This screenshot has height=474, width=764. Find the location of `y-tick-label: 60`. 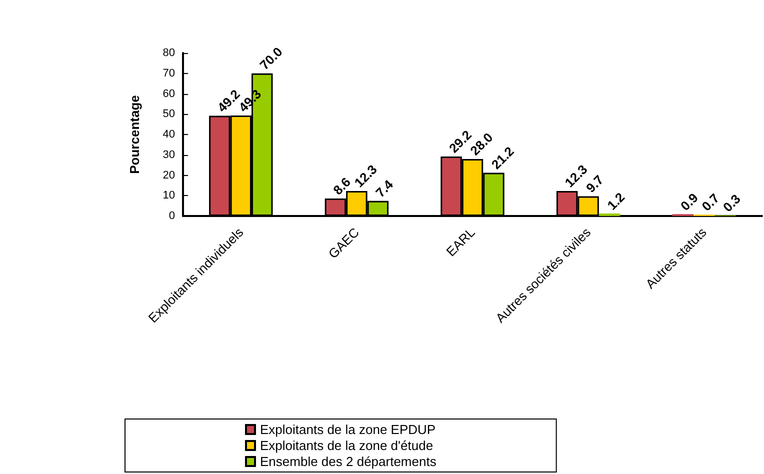

y-tick-label: 60 is located at coordinates (168, 94).